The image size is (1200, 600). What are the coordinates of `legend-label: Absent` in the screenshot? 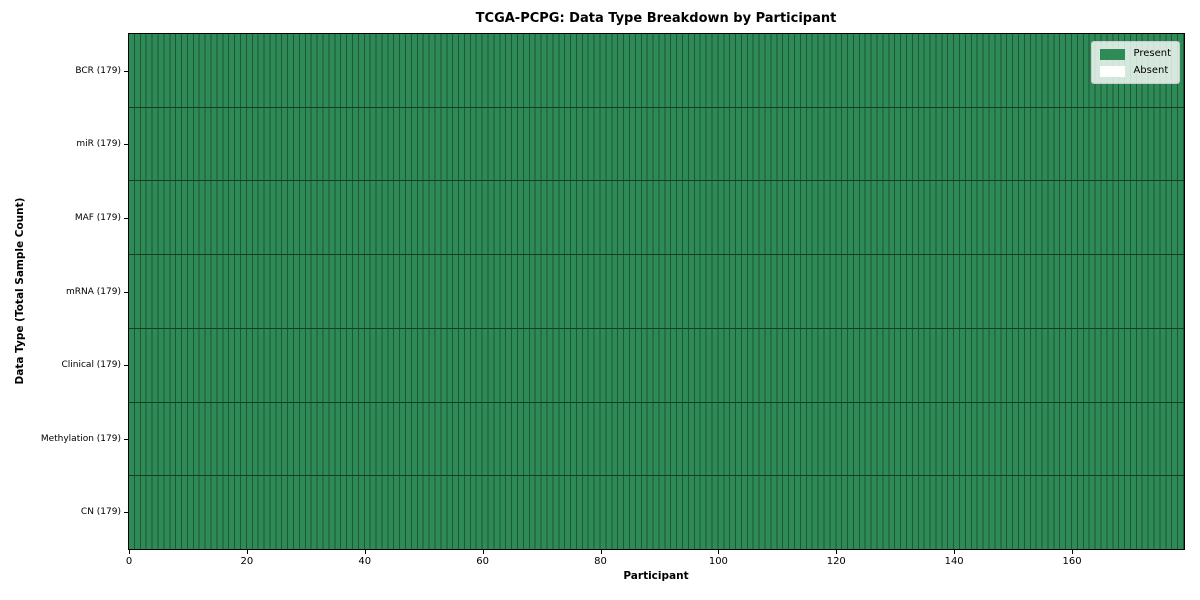 It's located at (1151, 70).